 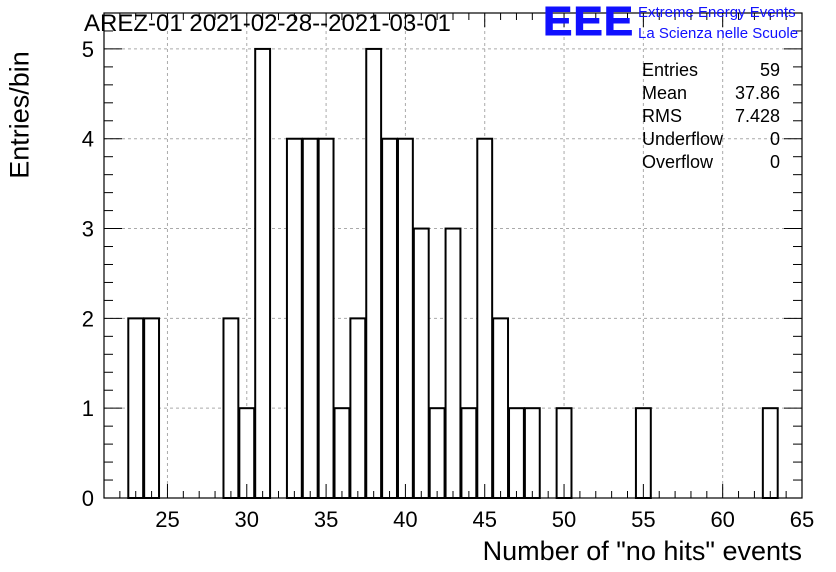 I want to click on stat-rms: RMS 7.428, so click(x=711, y=116).